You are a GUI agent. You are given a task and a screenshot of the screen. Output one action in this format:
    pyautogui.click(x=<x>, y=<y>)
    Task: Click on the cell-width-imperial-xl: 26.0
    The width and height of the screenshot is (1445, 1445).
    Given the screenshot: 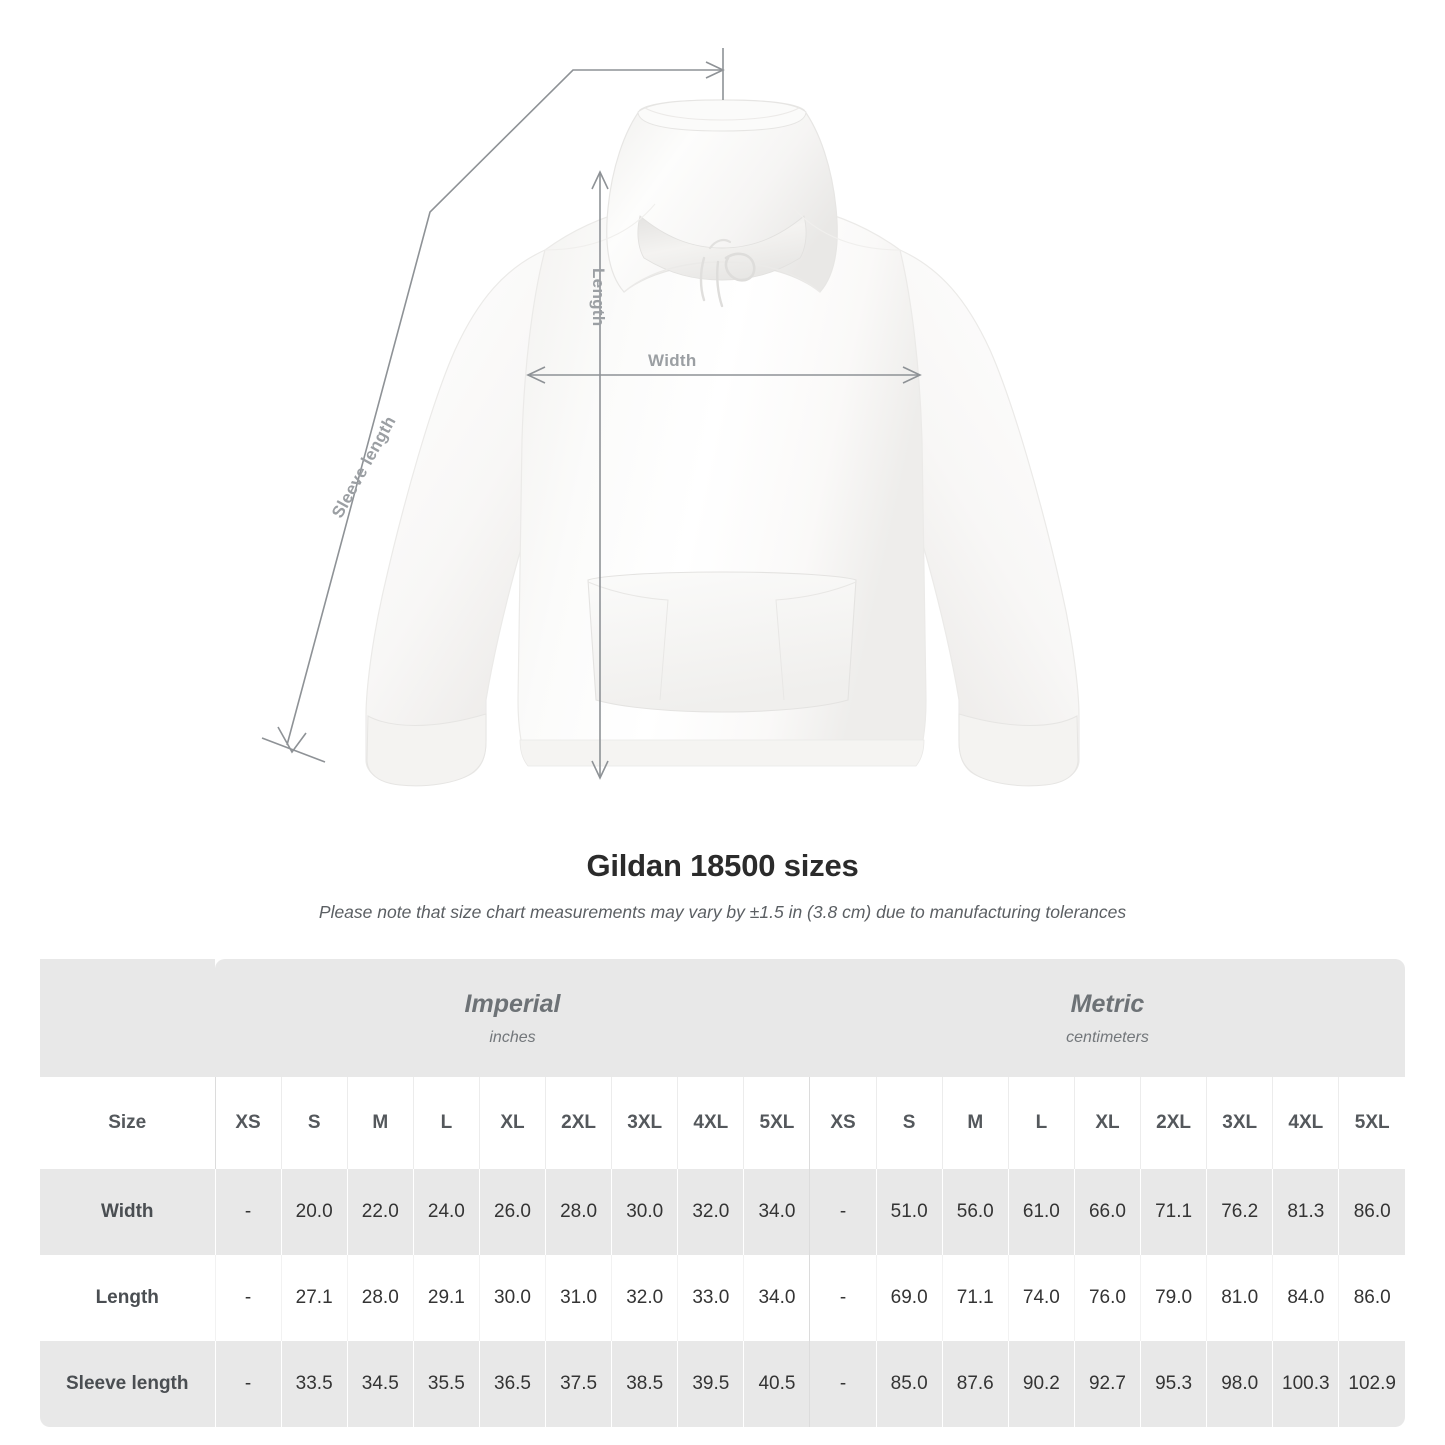 What is the action you would take?
    pyautogui.click(x=512, y=1212)
    